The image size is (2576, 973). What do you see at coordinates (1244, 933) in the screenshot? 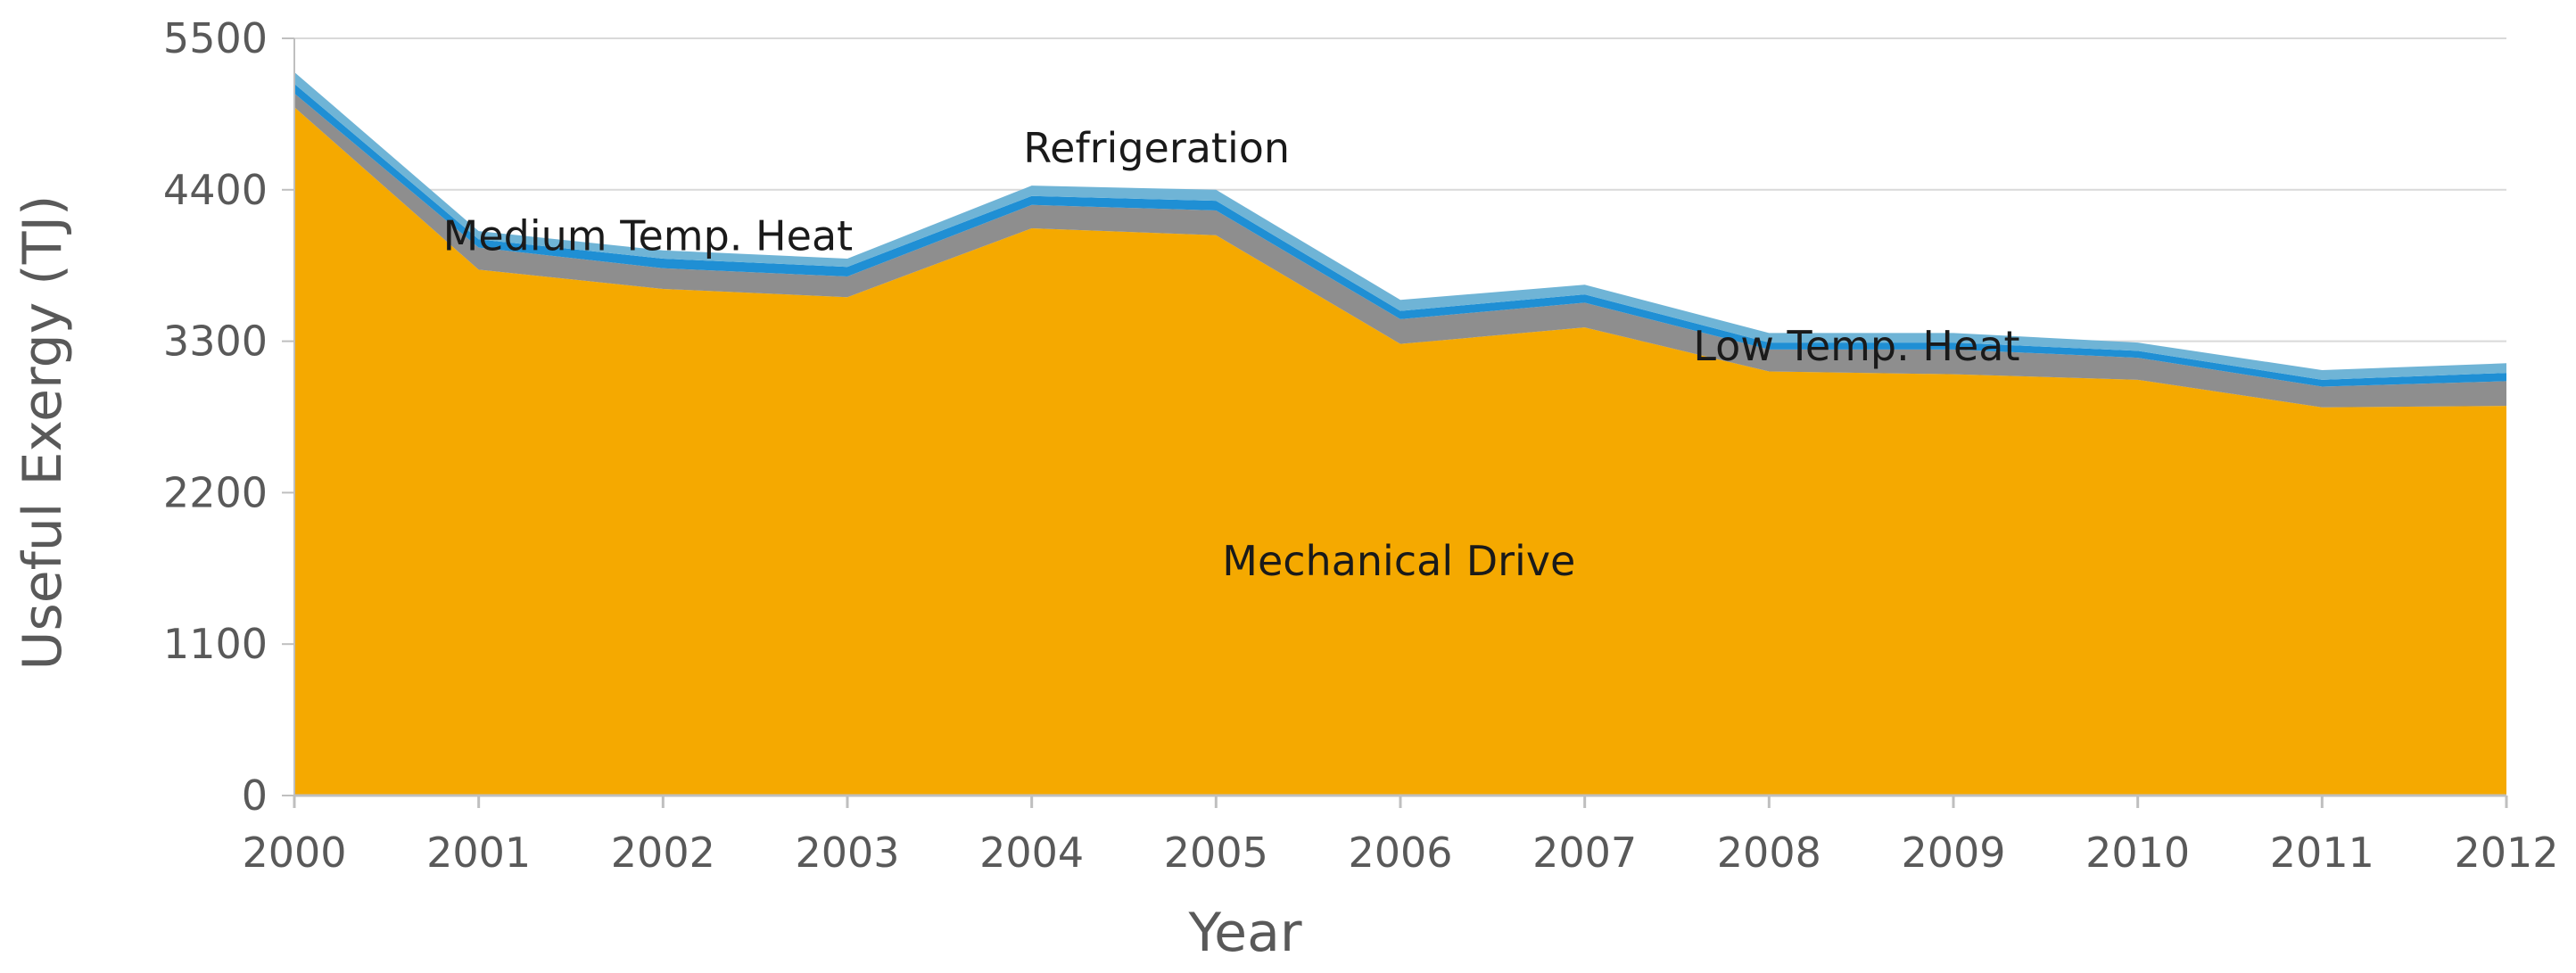
I see `x-axis-title: Year` at bounding box center [1244, 933].